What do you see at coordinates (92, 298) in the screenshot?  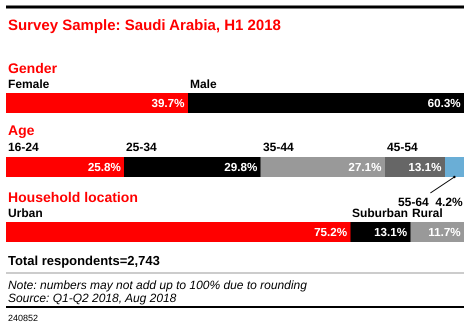 I see `source-note: Source: Q1-Q2 2018, Aug 2018` at bounding box center [92, 298].